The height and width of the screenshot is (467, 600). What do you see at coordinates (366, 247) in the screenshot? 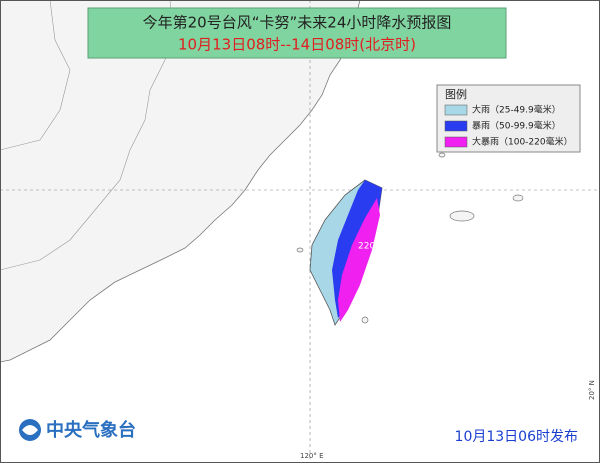
I see `max-label: 220` at bounding box center [366, 247].